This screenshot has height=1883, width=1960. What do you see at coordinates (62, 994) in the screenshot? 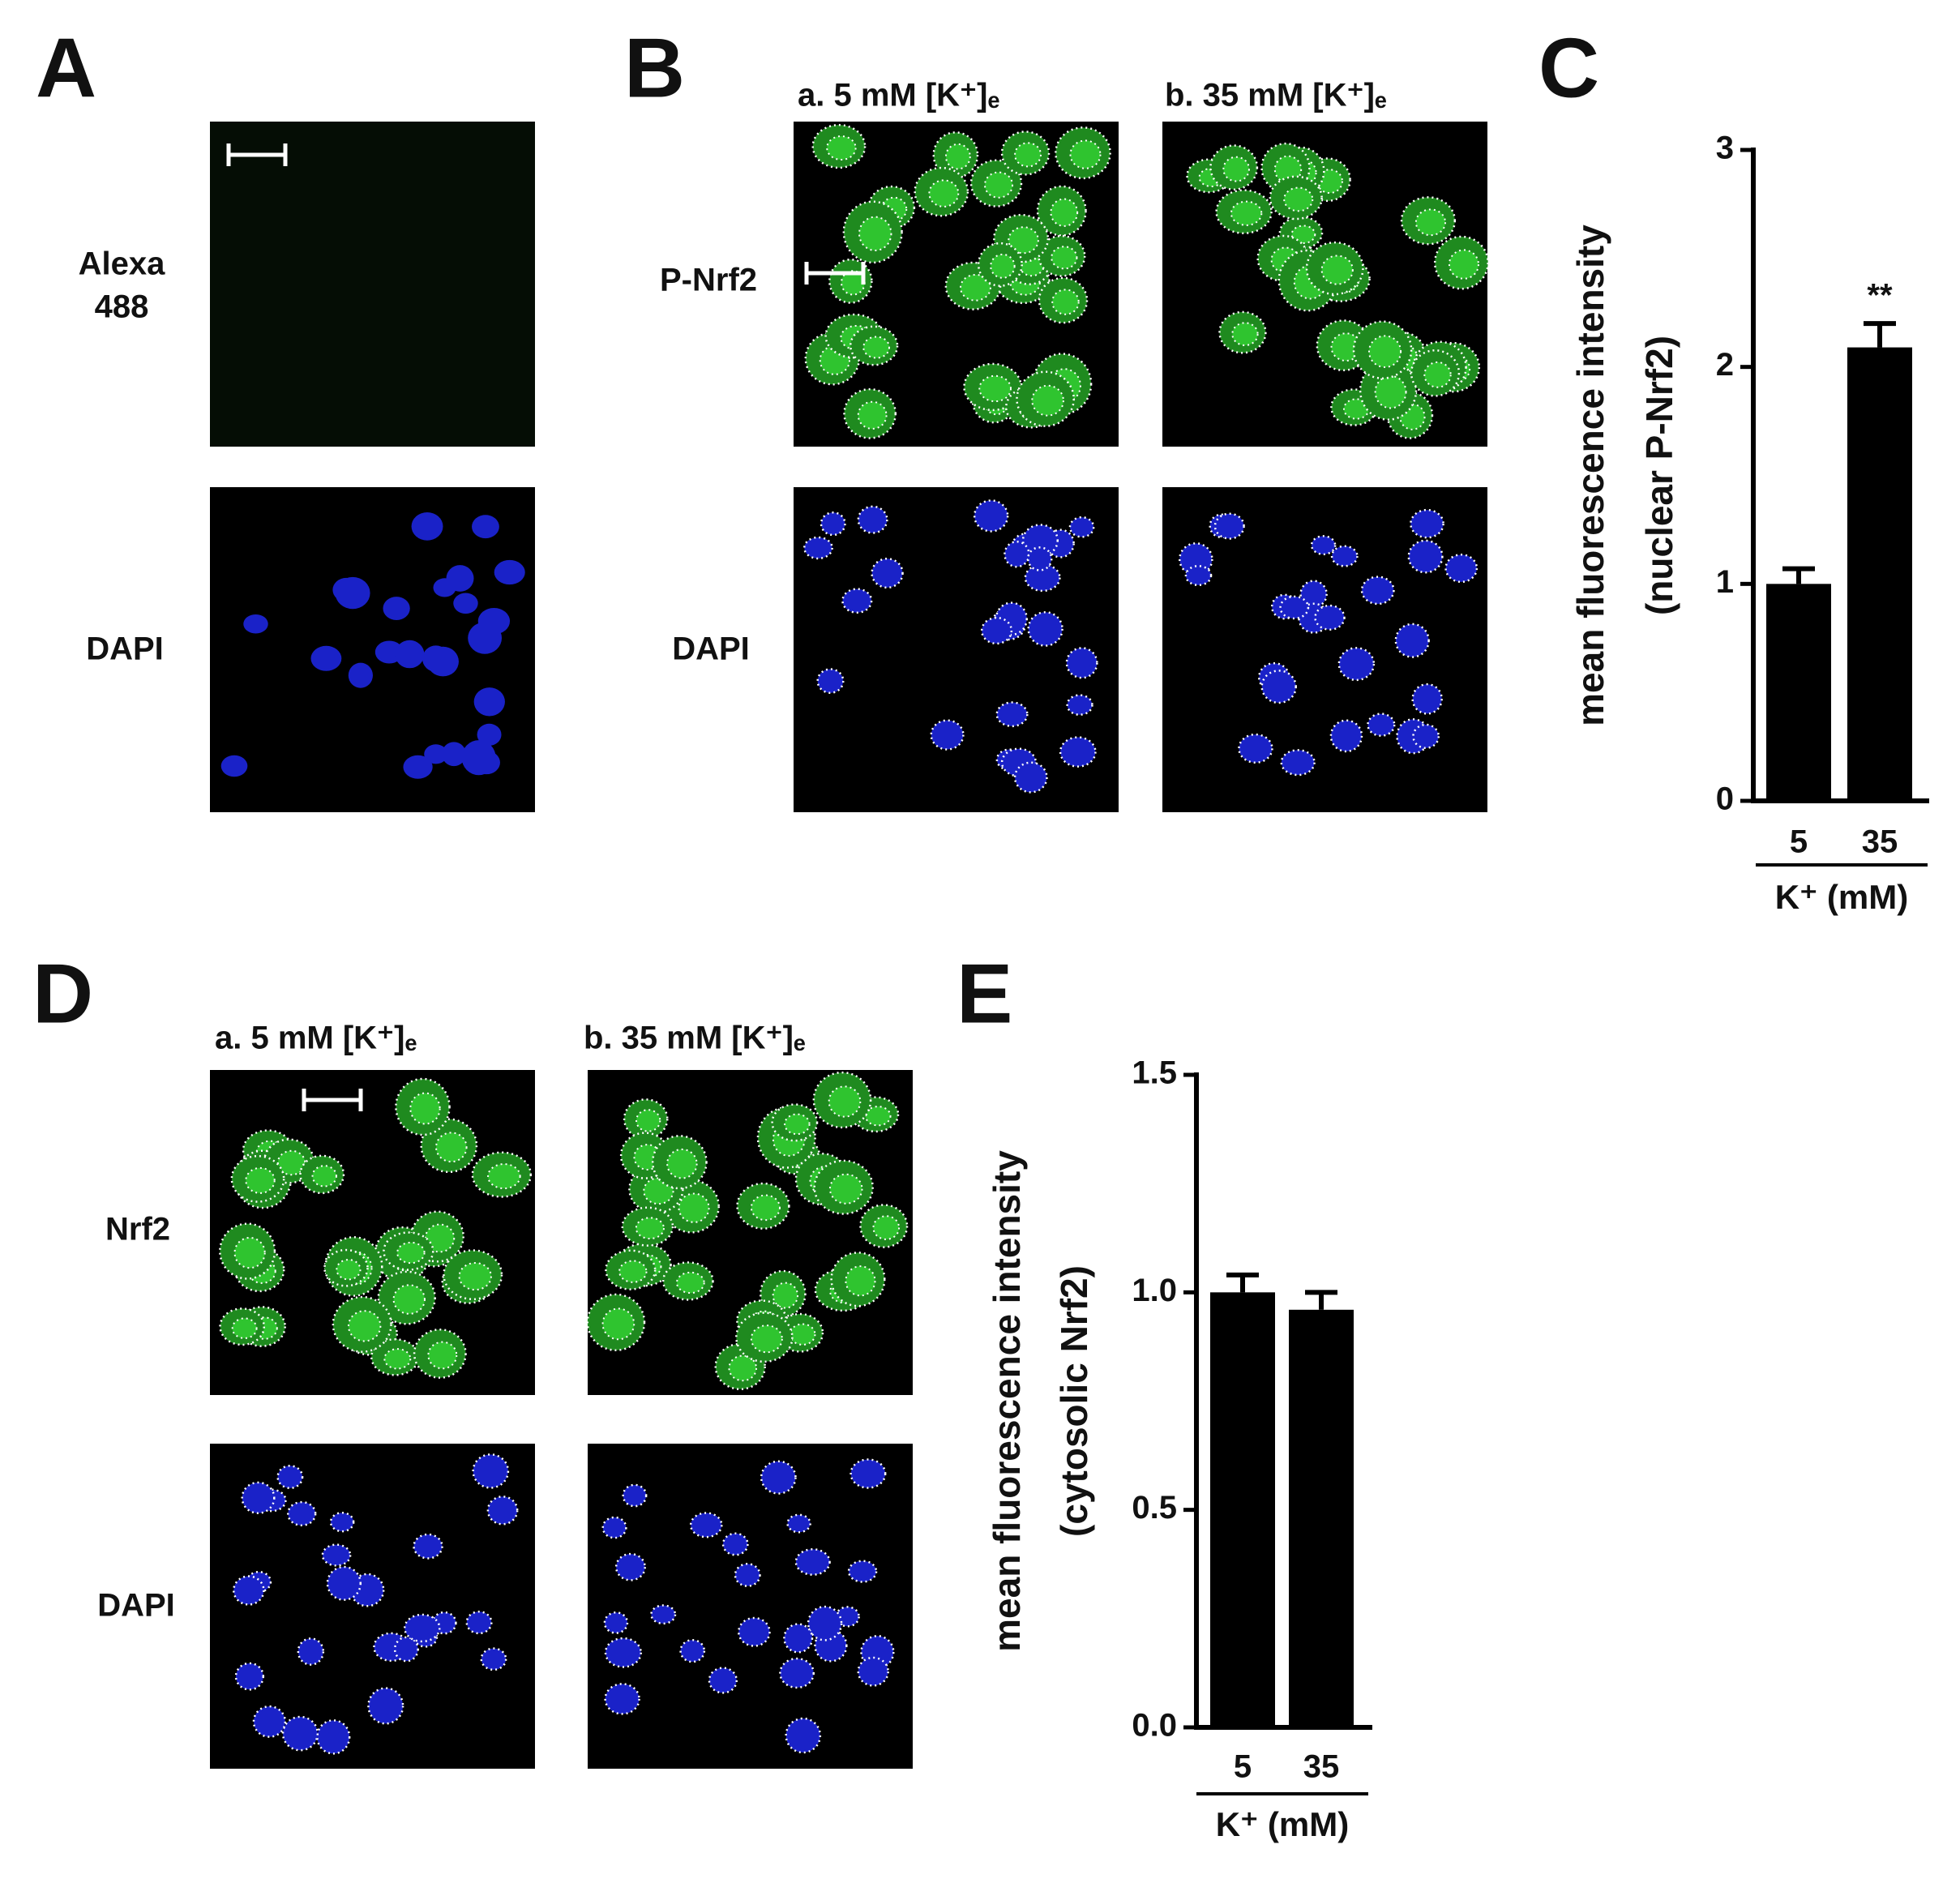
I see `panel-label: D` at bounding box center [62, 994].